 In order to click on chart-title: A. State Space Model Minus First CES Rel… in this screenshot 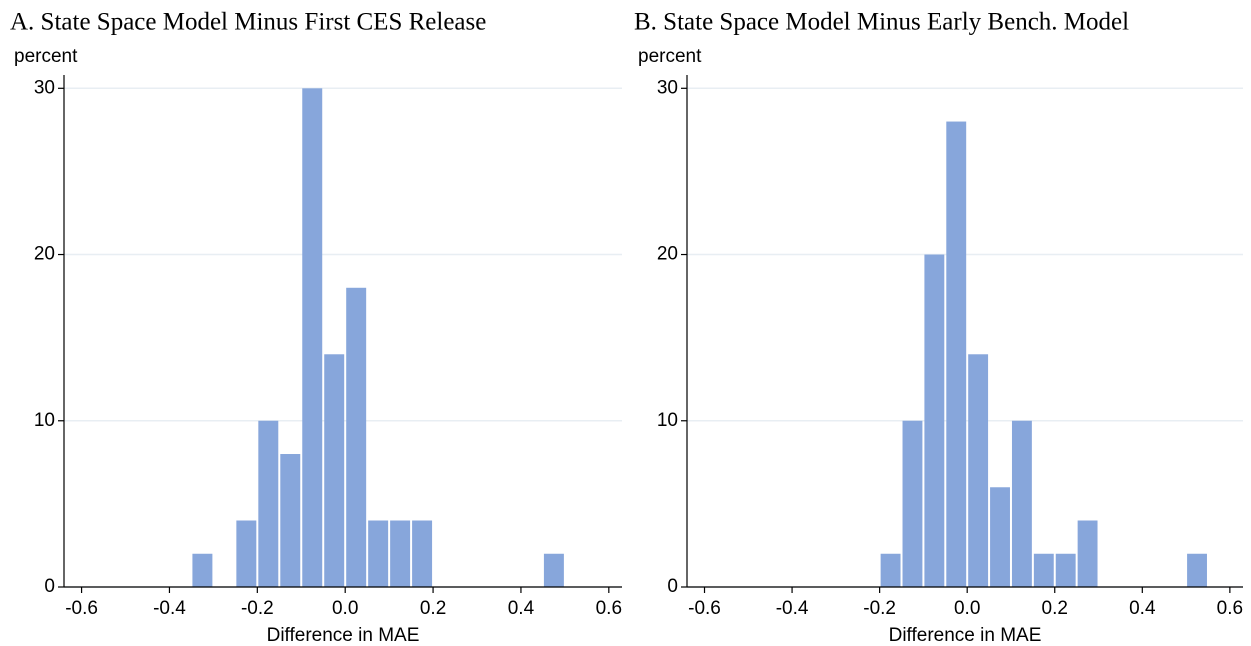, I will do `click(248, 22)`.